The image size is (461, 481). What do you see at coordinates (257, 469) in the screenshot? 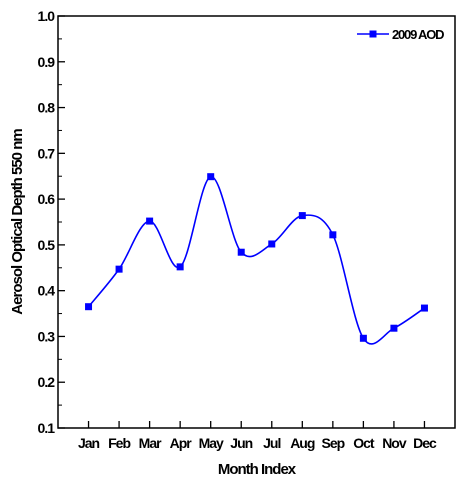
I see `x-axis-label: Month Index` at bounding box center [257, 469].